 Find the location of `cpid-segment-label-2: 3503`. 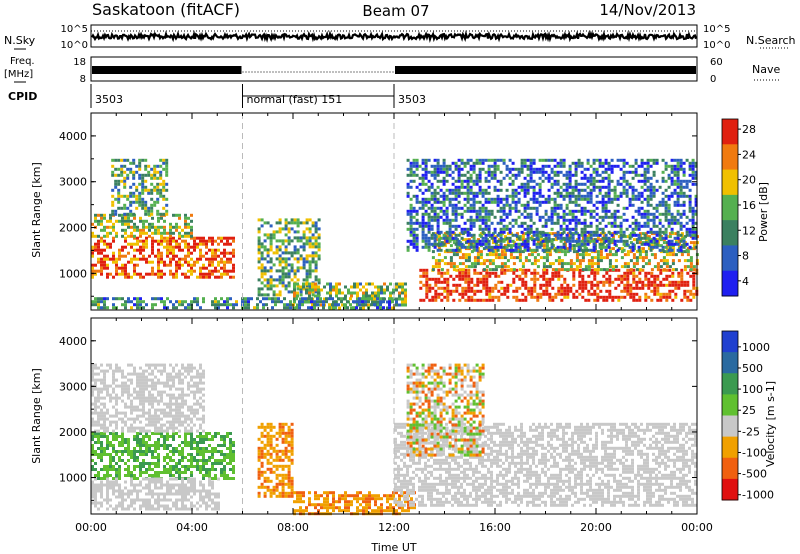

cpid-segment-label-2: 3503 is located at coordinates (412, 99).